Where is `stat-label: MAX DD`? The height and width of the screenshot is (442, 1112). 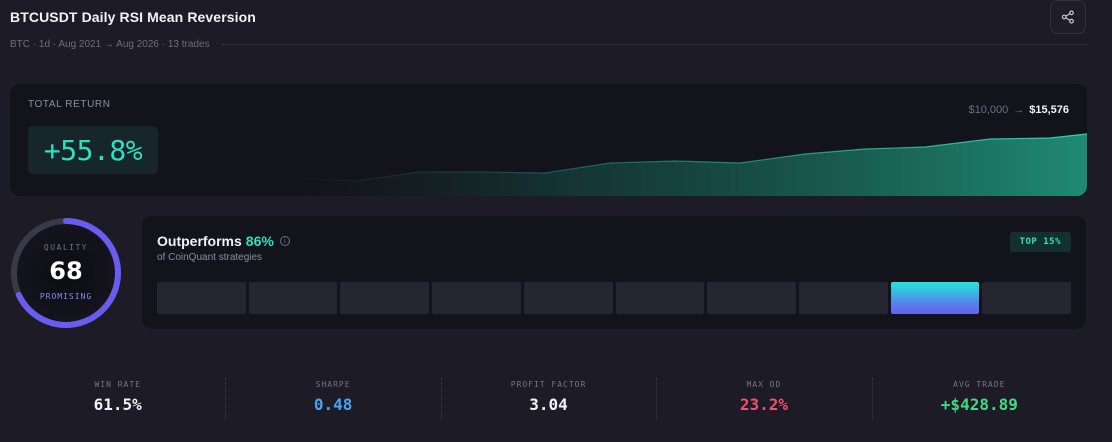 stat-label: MAX DD is located at coordinates (764, 384).